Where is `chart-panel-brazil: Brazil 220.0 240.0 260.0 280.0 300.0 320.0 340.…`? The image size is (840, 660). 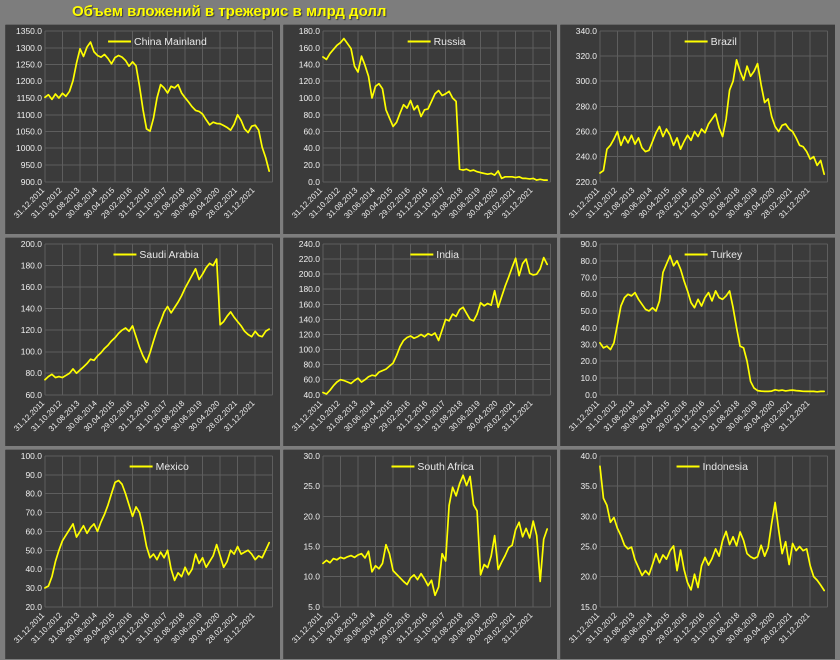 chart-panel-brazil: Brazil 220.0 240.0 260.0 280.0 300.0 320.0 340.… is located at coordinates (697, 129).